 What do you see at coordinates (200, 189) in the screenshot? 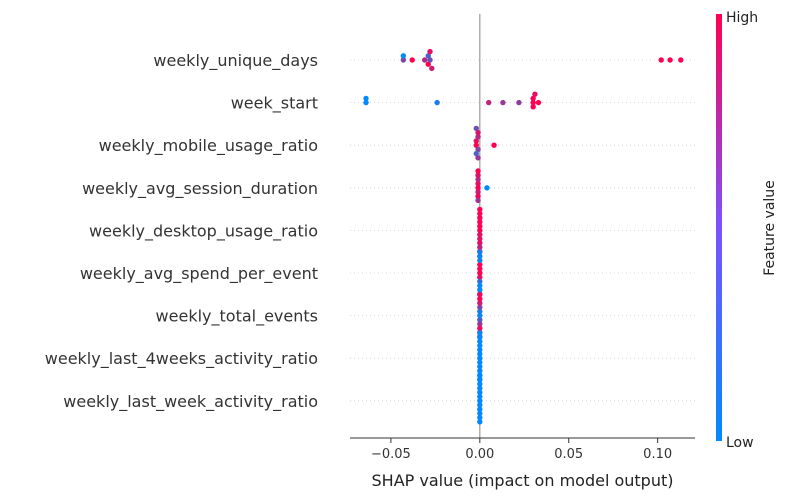
I see `feature-label: weekly_avg_session_duration` at bounding box center [200, 189].